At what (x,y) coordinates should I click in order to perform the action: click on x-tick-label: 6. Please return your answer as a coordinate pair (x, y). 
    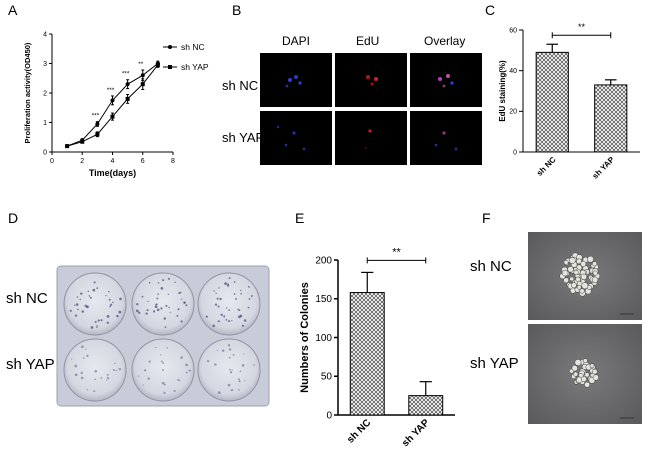
    Looking at the image, I should click on (143, 161).